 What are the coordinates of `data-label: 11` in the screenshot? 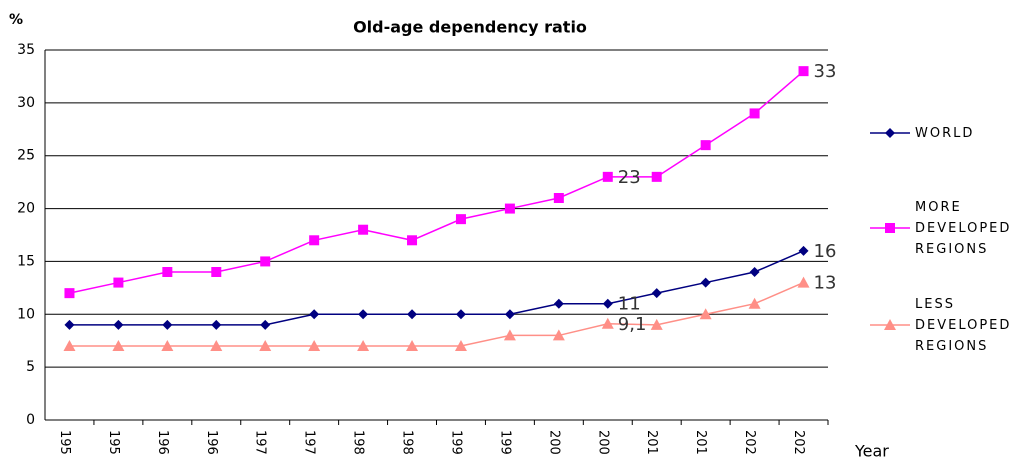 It's located at (629, 304).